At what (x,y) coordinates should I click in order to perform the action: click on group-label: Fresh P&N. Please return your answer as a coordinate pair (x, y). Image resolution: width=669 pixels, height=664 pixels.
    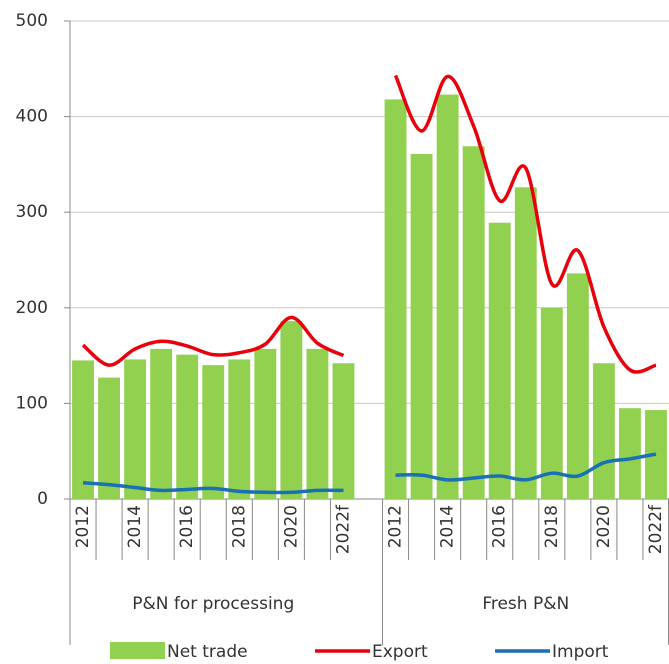
    Looking at the image, I should click on (525, 604).